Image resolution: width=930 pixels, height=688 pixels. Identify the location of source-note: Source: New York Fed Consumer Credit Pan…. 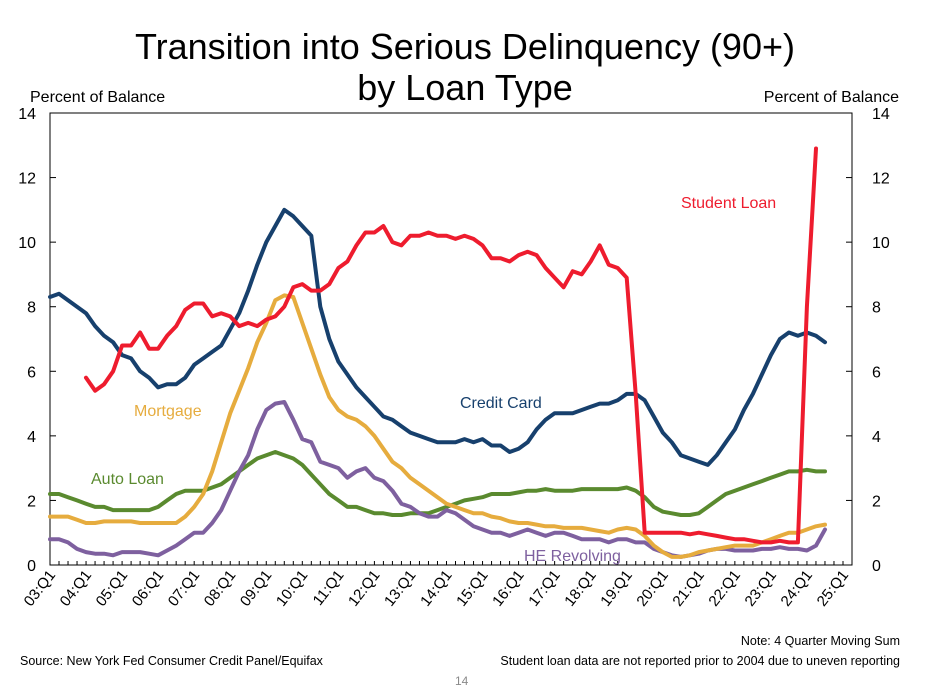
(171, 661).